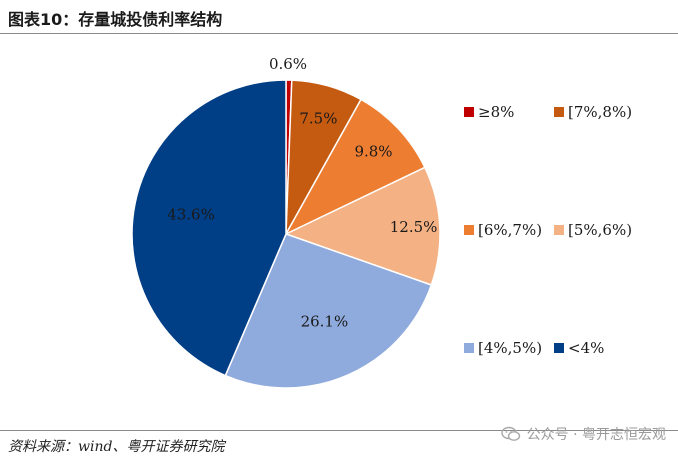 The image size is (678, 465). What do you see at coordinates (510, 348) in the screenshot?
I see `legend-label-4: [4%,5%)` at bounding box center [510, 348].